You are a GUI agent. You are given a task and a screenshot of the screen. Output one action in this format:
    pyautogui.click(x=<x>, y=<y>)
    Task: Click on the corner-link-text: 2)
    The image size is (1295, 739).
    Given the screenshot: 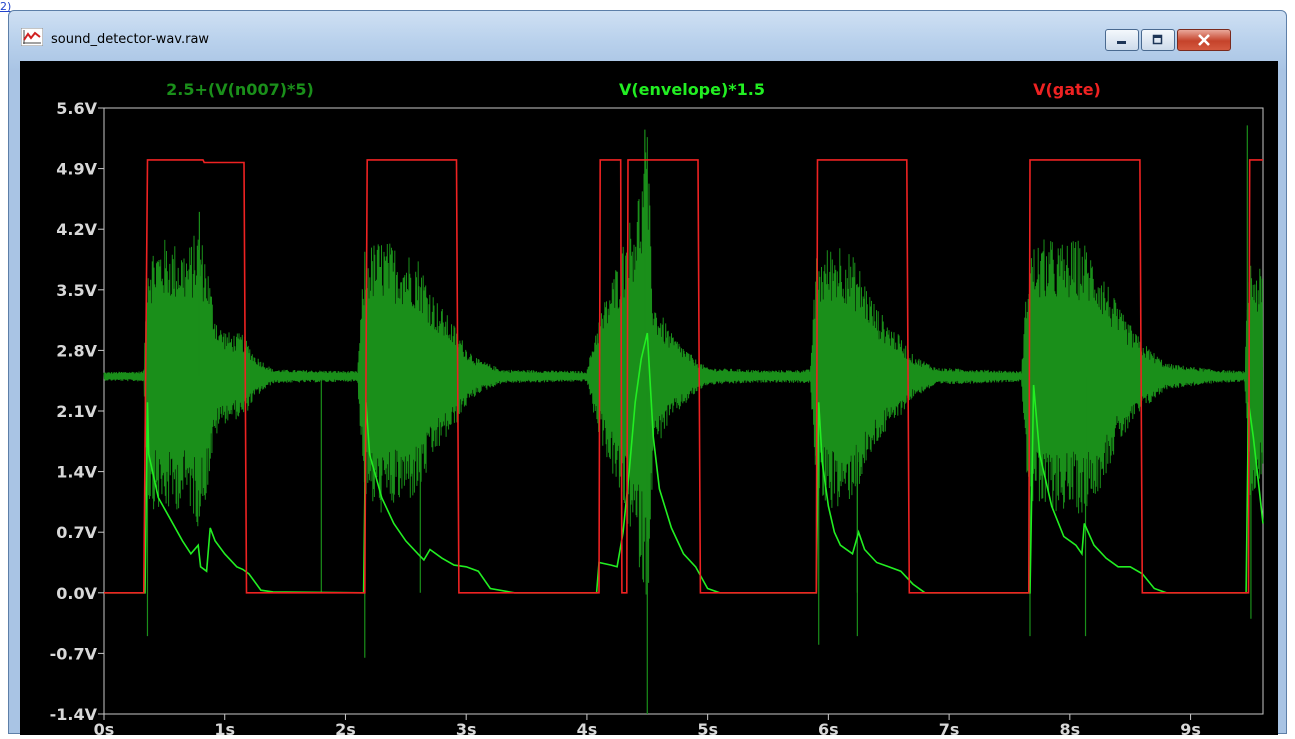 What is the action you would take?
    pyautogui.click(x=6, y=6)
    